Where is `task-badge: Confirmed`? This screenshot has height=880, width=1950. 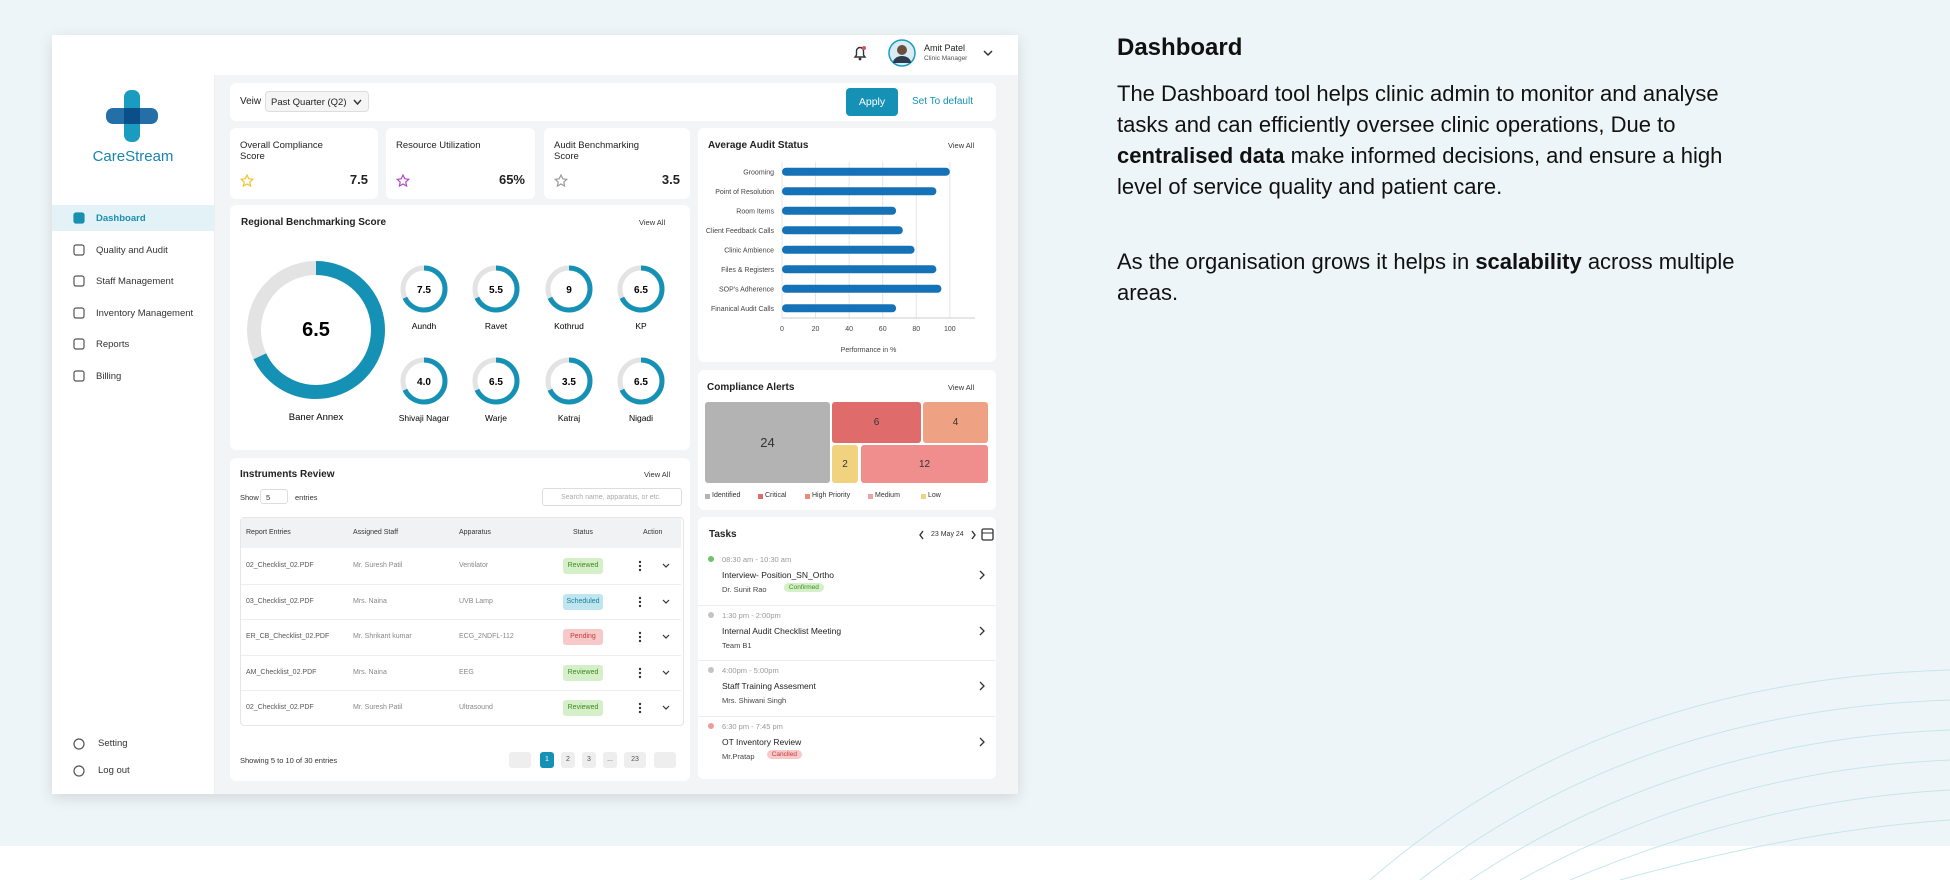
task-badge: Confirmed is located at coordinates (803, 587).